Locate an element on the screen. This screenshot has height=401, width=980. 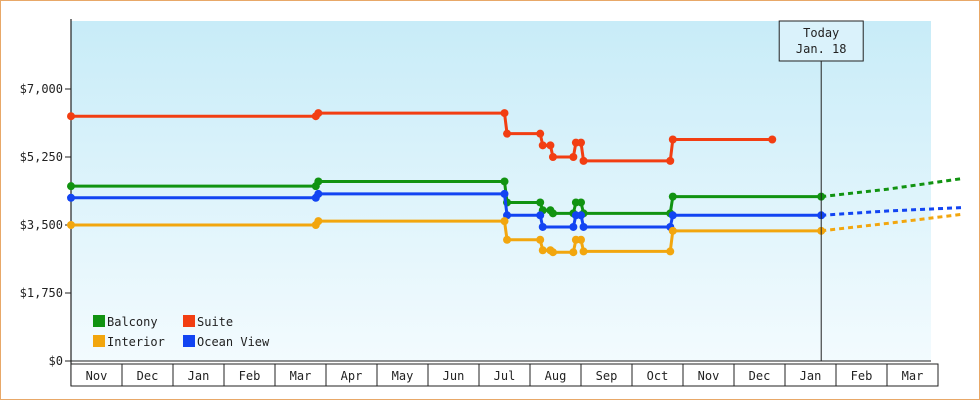
x-month-cell is located at coordinates (912, 375).